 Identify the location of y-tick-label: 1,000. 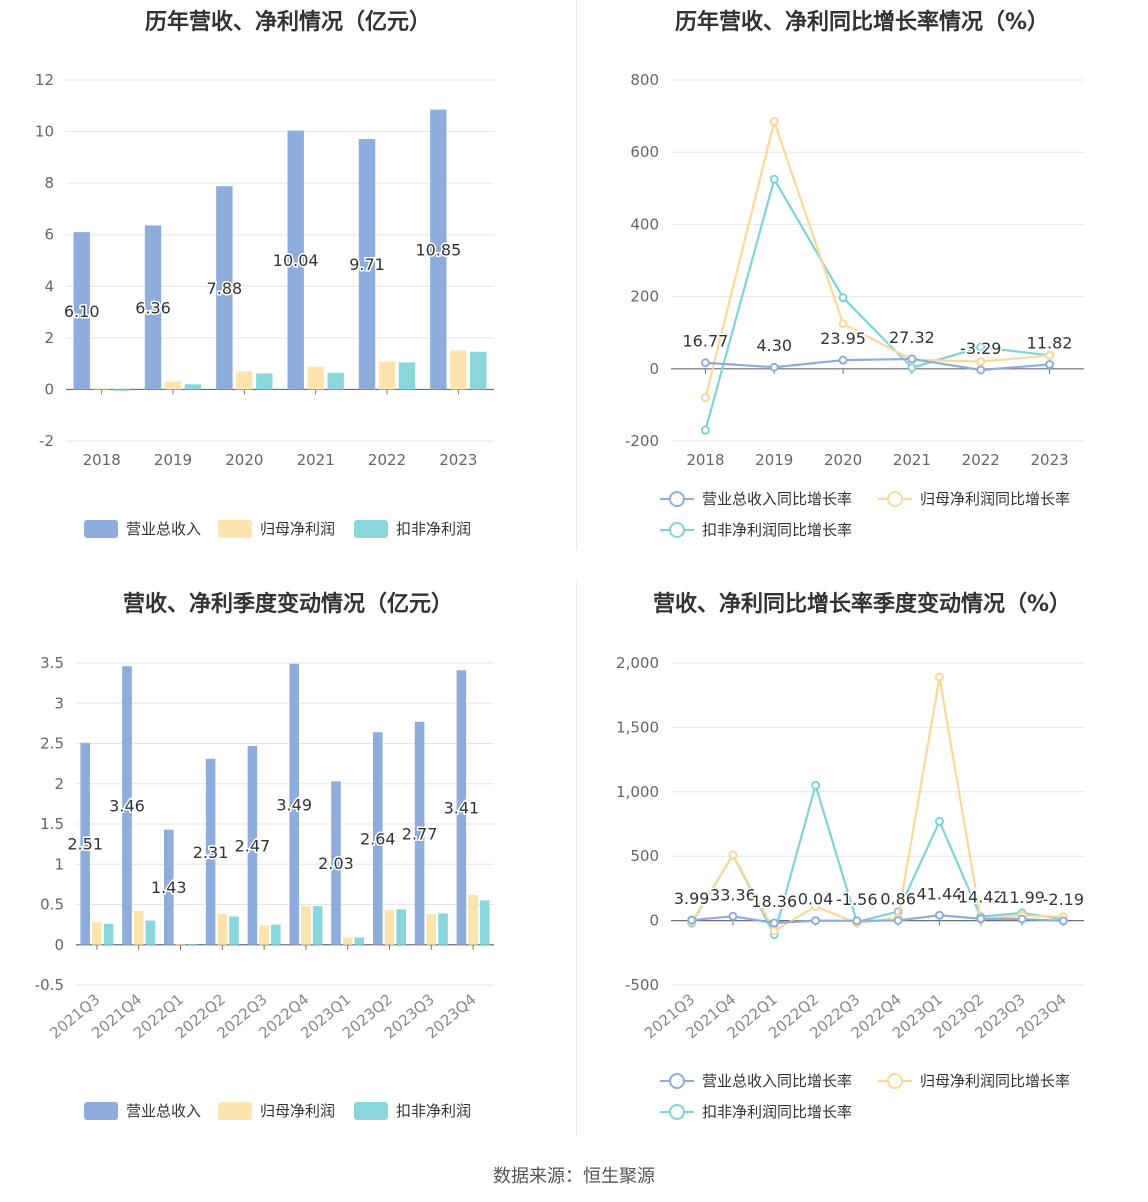
(637, 792).